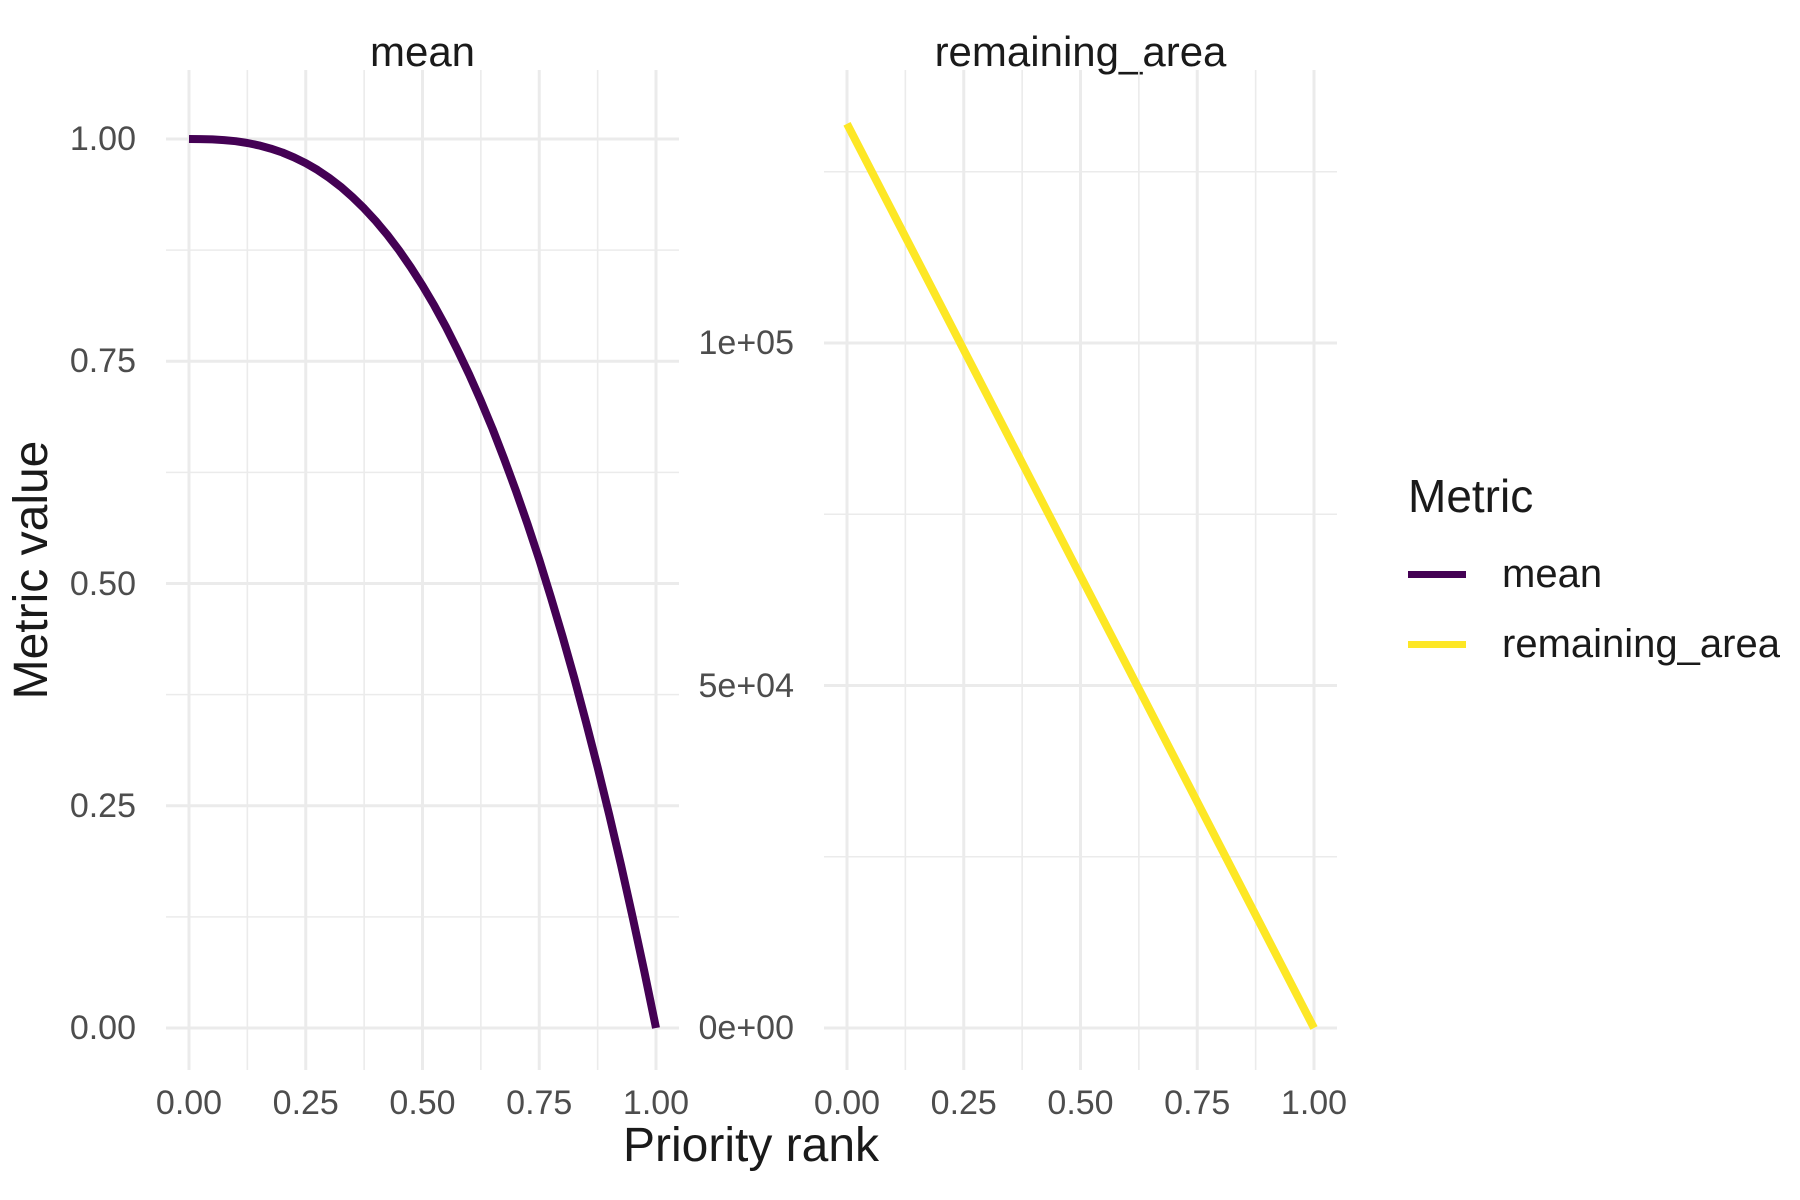 This screenshot has height=1200, width=1800. What do you see at coordinates (1641, 644) in the screenshot?
I see `legend-label: remaining_area` at bounding box center [1641, 644].